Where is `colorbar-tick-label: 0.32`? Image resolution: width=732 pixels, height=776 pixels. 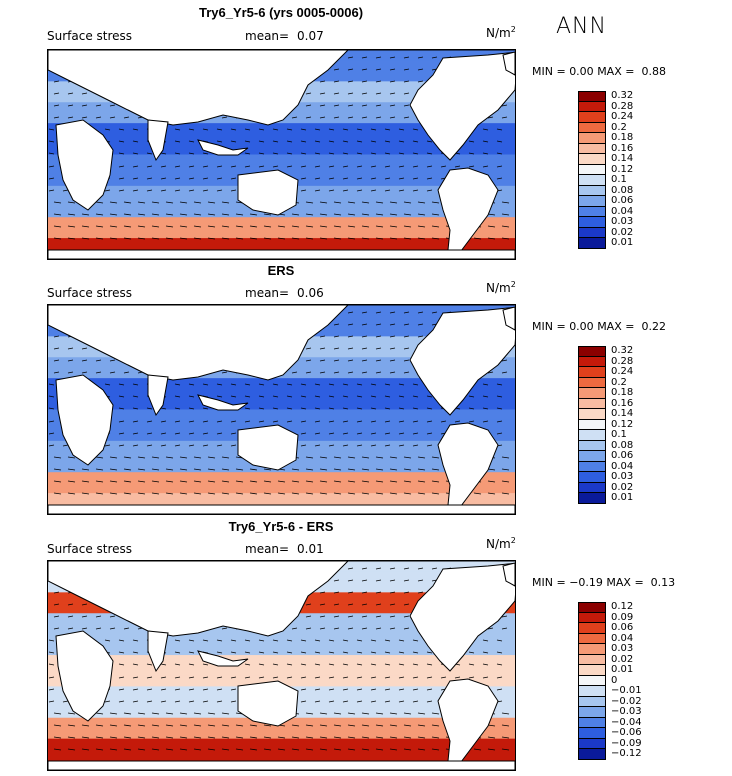 colorbar-tick-label: 0.32 is located at coordinates (622, 350).